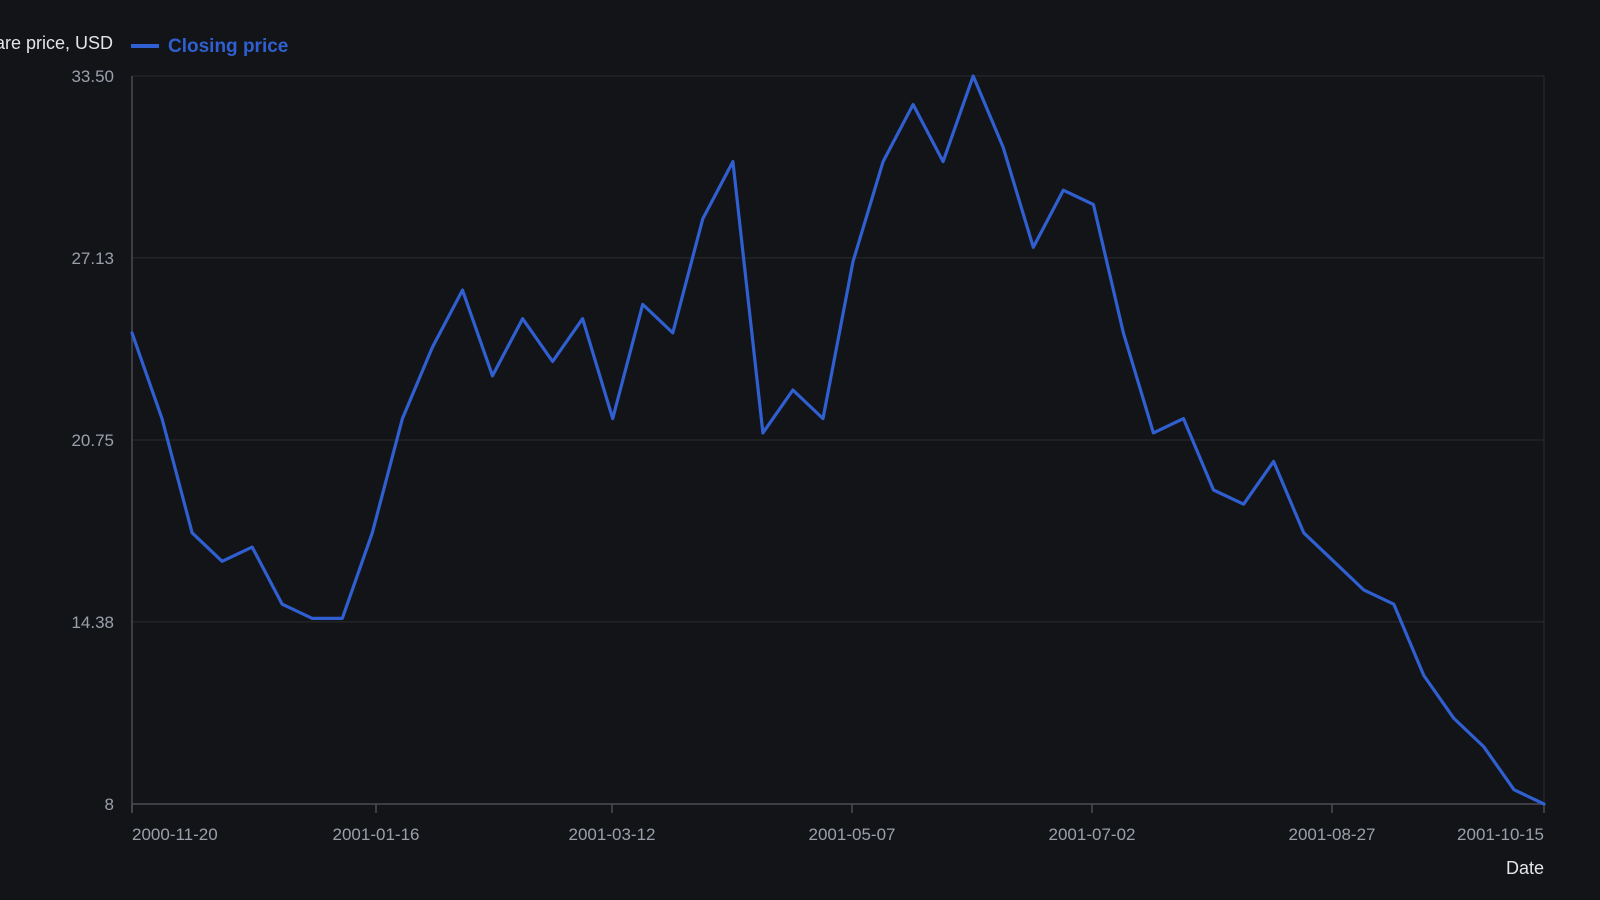 Image resolution: width=1600 pixels, height=900 pixels. What do you see at coordinates (1525, 868) in the screenshot?
I see `x-axis-title: Date` at bounding box center [1525, 868].